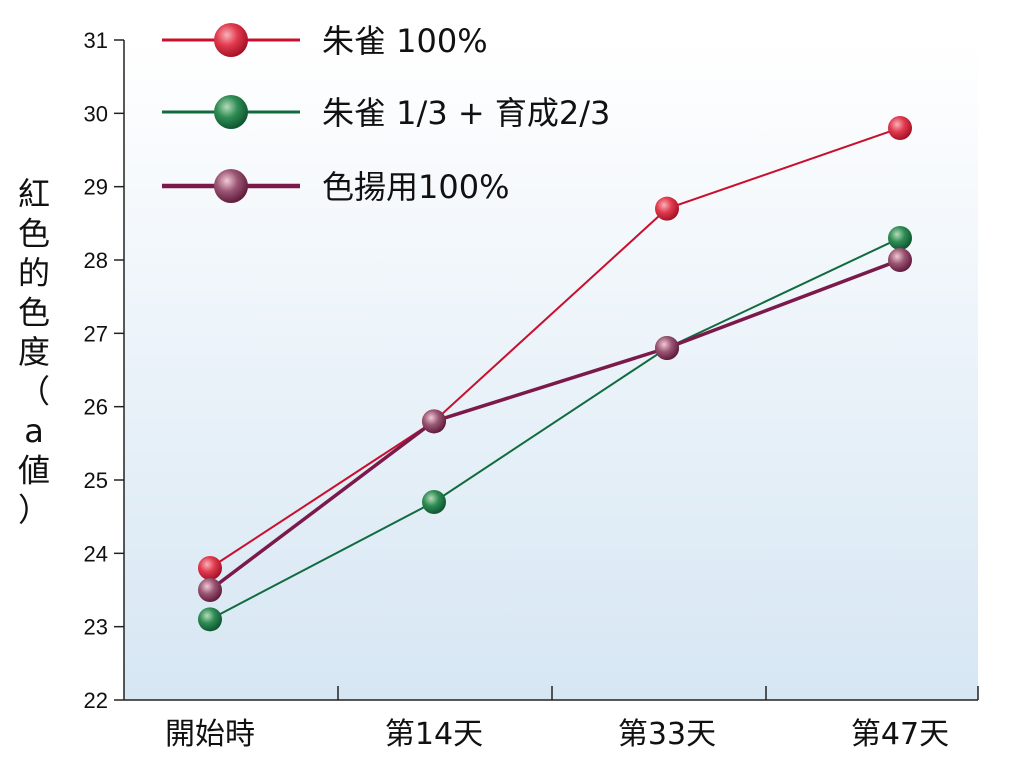  Describe the element at coordinates (416, 187) in the screenshot. I see `legend-label: 色揚用100%` at that location.